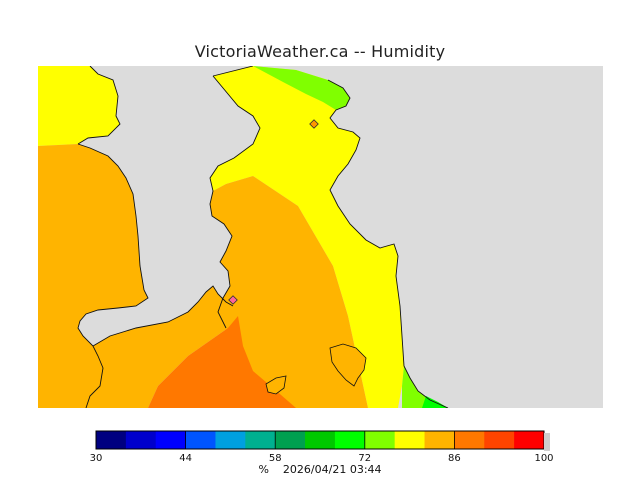 This screenshot has width=640, height=480. What do you see at coordinates (93, 276) in the screenshot?
I see `humidity-zone-orange-west` at bounding box center [93, 276].